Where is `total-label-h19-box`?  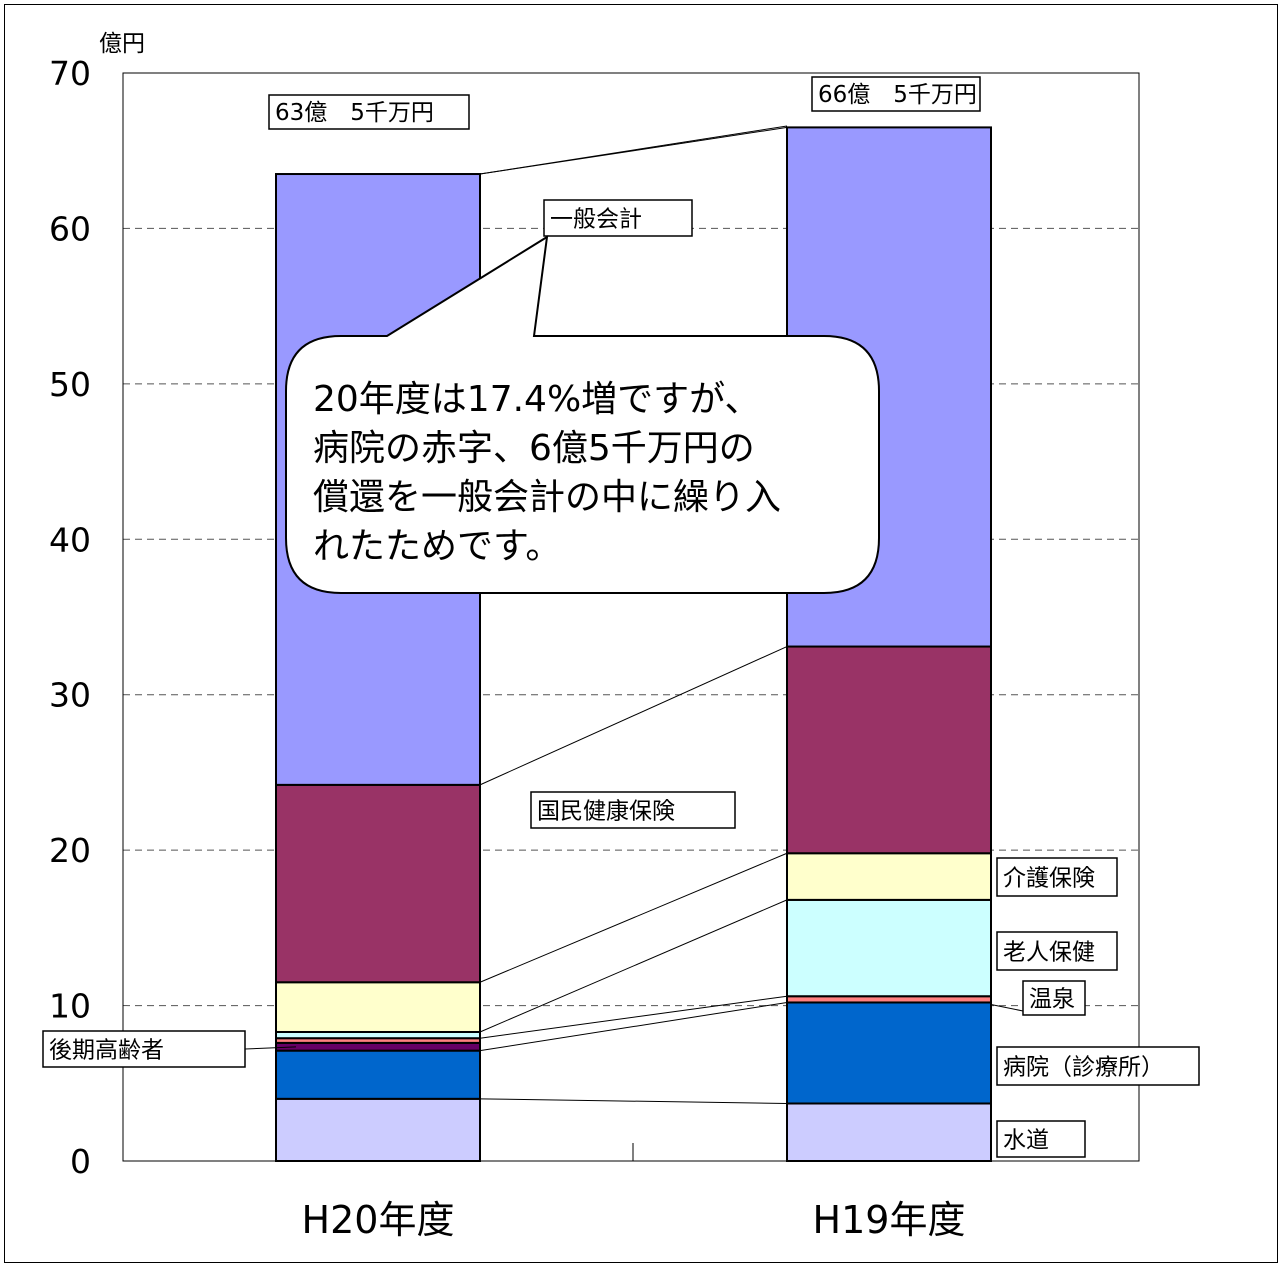
total-label-h19-box is located at coordinates (896, 94).